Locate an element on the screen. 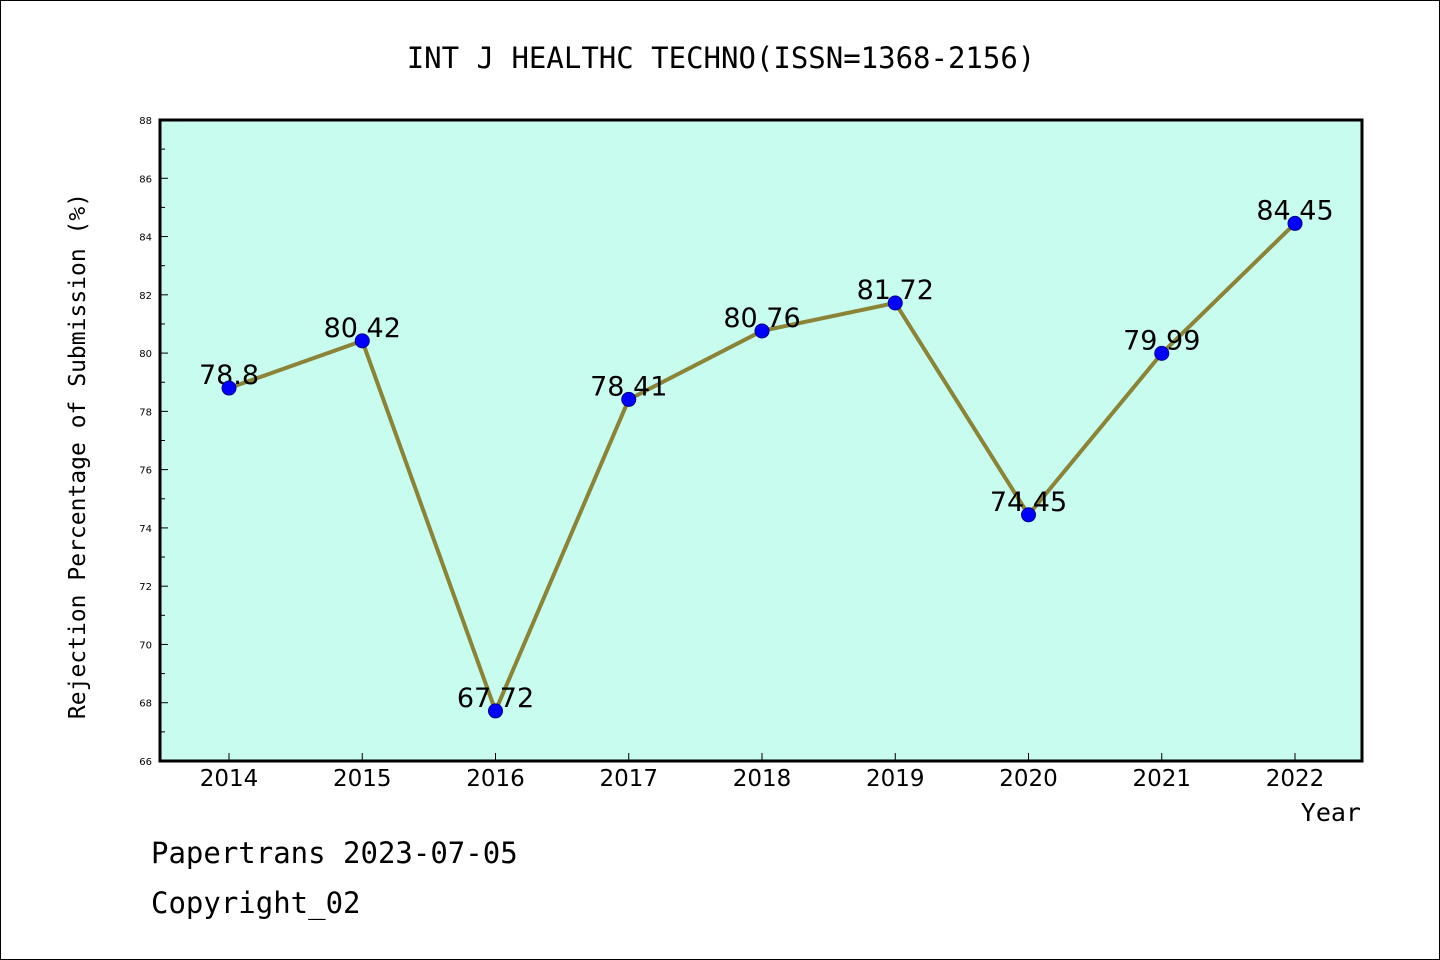 The image size is (1440, 960). y-axis: 66 68 70 72 74 76 78 80 82 84 86 88 is located at coordinates (153, 442).